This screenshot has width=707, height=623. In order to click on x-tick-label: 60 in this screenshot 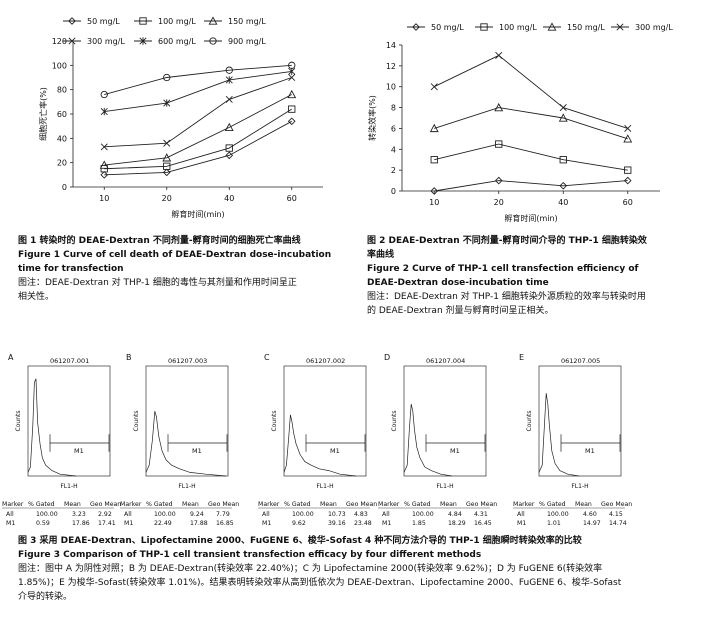, I will do `click(292, 198)`.